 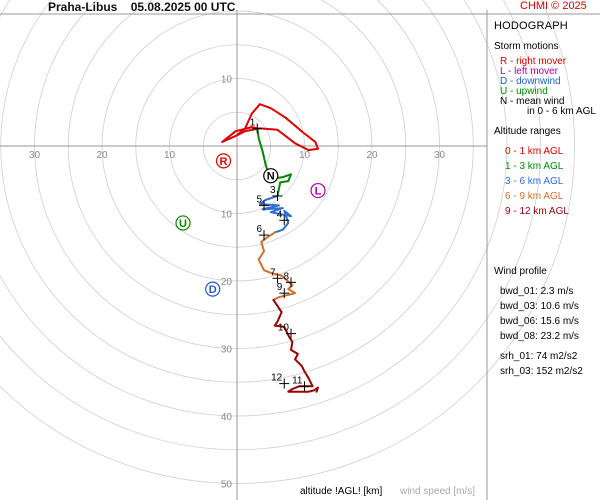 I want to click on storm-motion-label: N, so click(x=271, y=177).